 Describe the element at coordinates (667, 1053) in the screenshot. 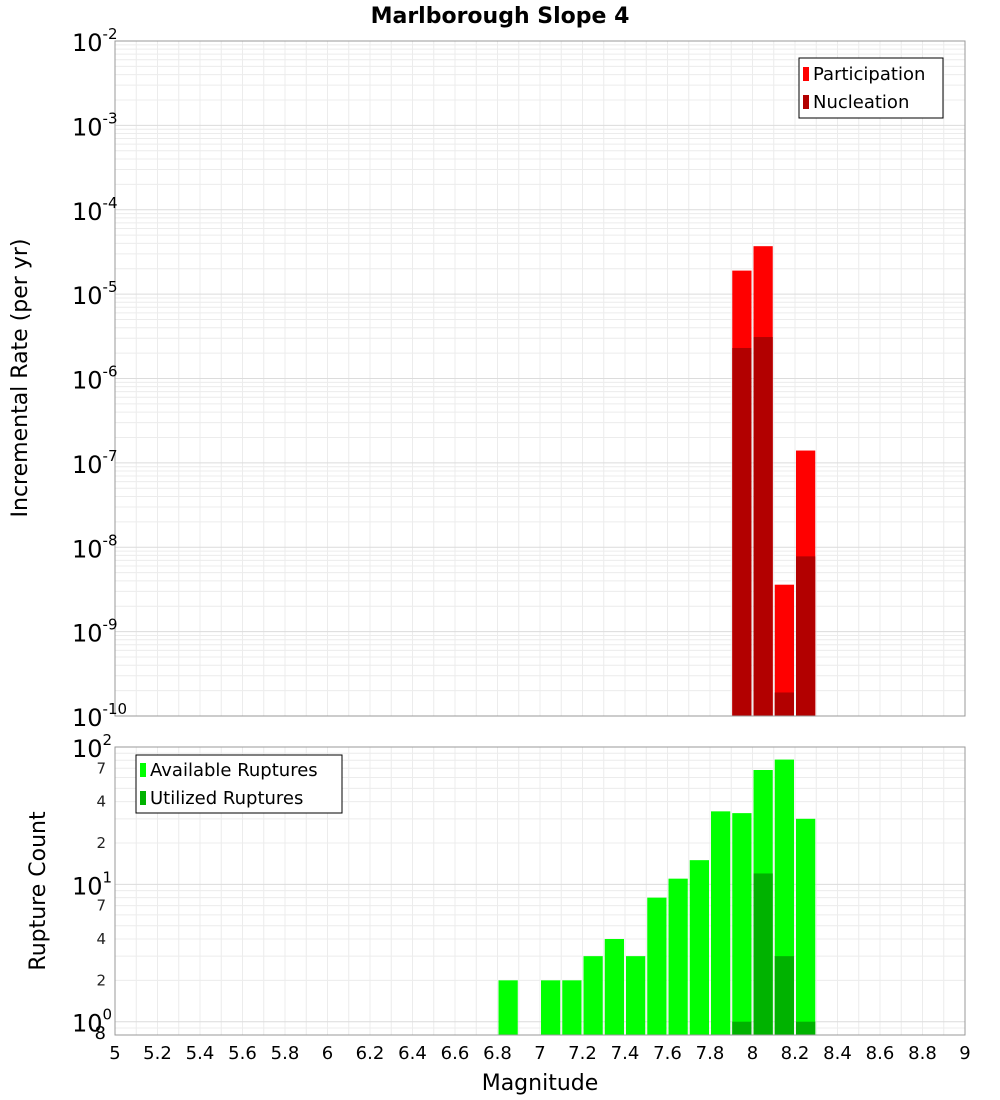

I see `x-tick-label: 7.6` at that location.